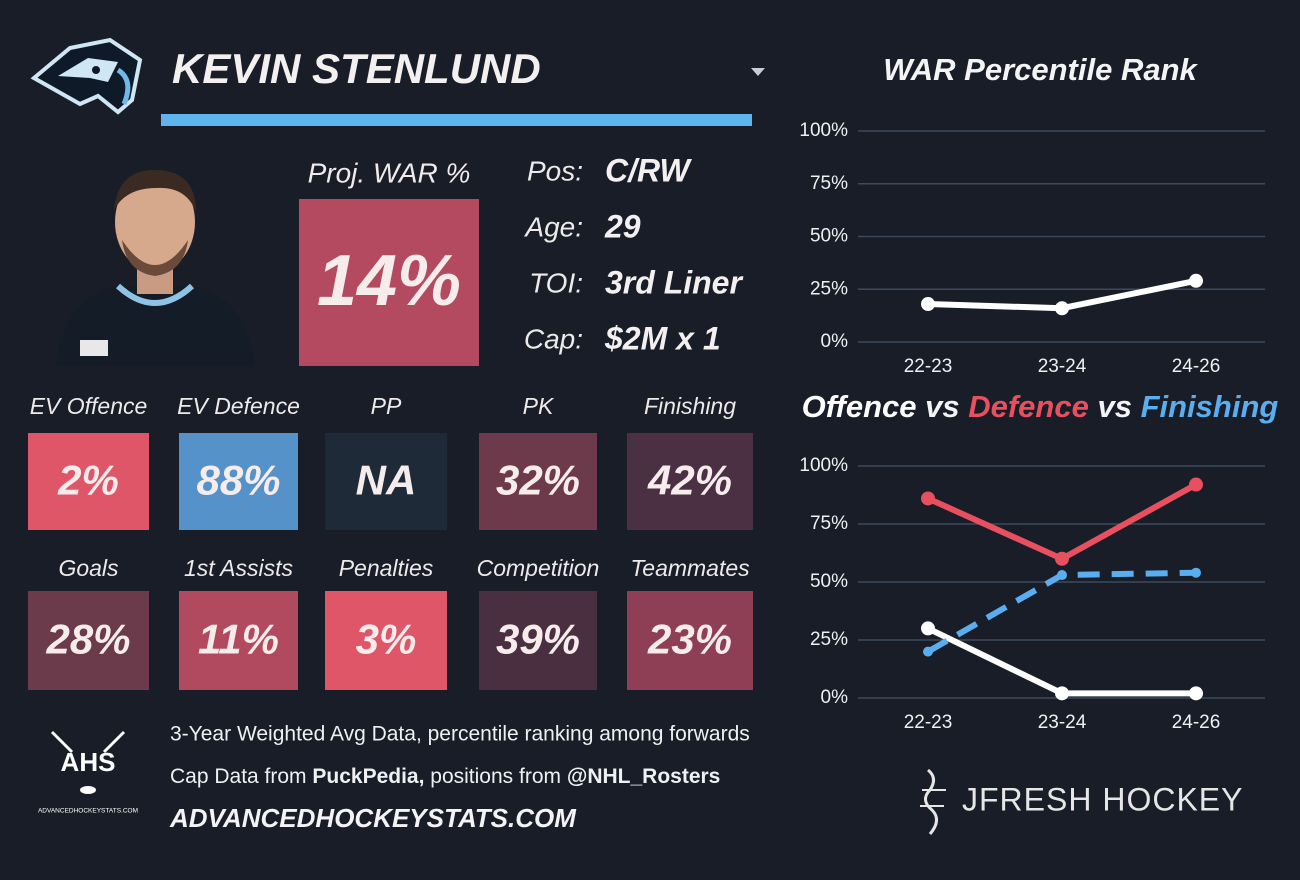 The width and height of the screenshot is (1300, 880). Describe the element at coordinates (238, 406) in the screenshot. I see `tile-label: EV Defence` at that location.